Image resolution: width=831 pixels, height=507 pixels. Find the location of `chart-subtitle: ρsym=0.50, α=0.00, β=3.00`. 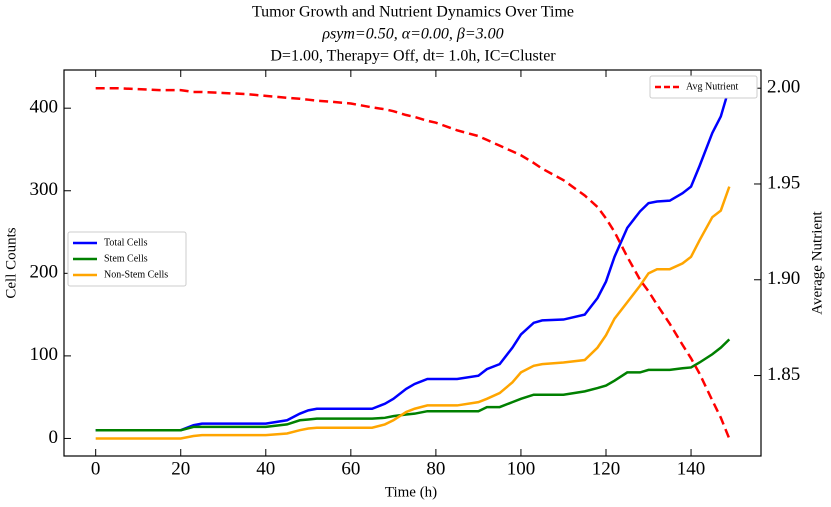

chart-subtitle: ρsym=0.50, α=0.00, β=3.00 is located at coordinates (412, 34).